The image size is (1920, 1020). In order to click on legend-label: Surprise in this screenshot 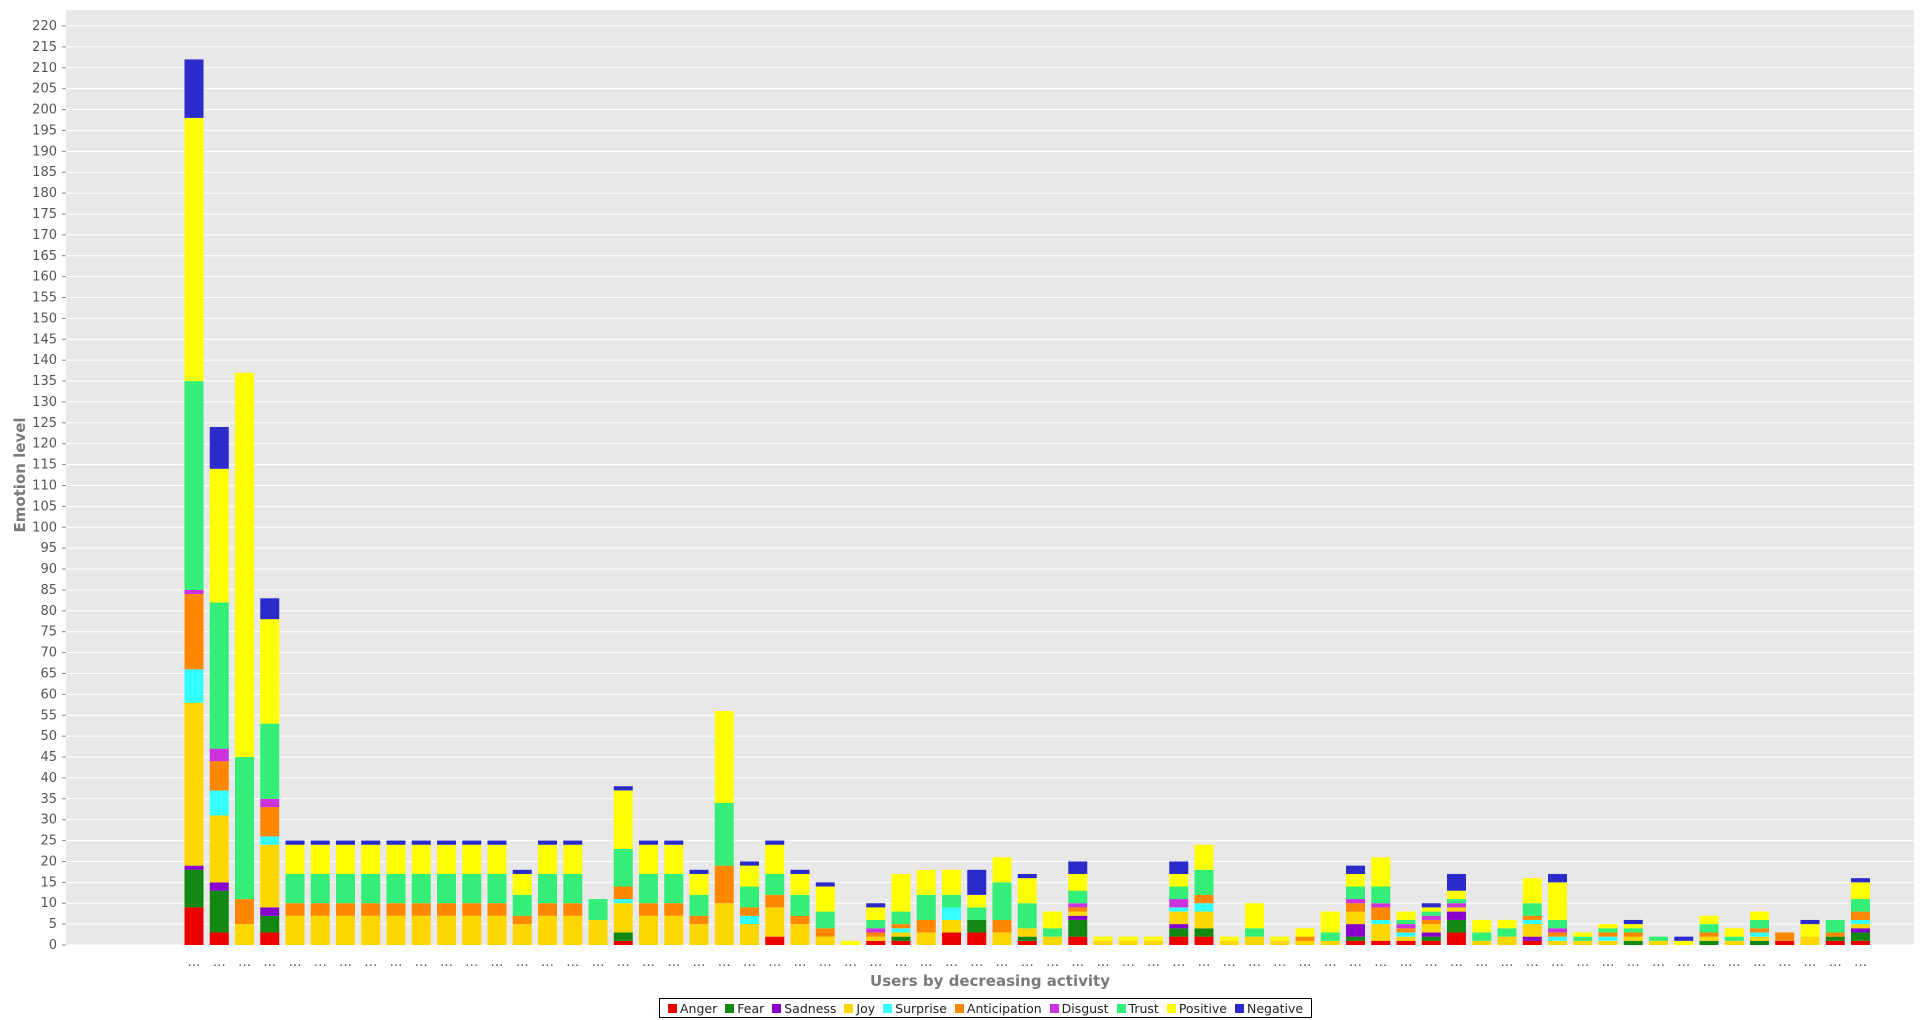, I will do `click(921, 1008)`.